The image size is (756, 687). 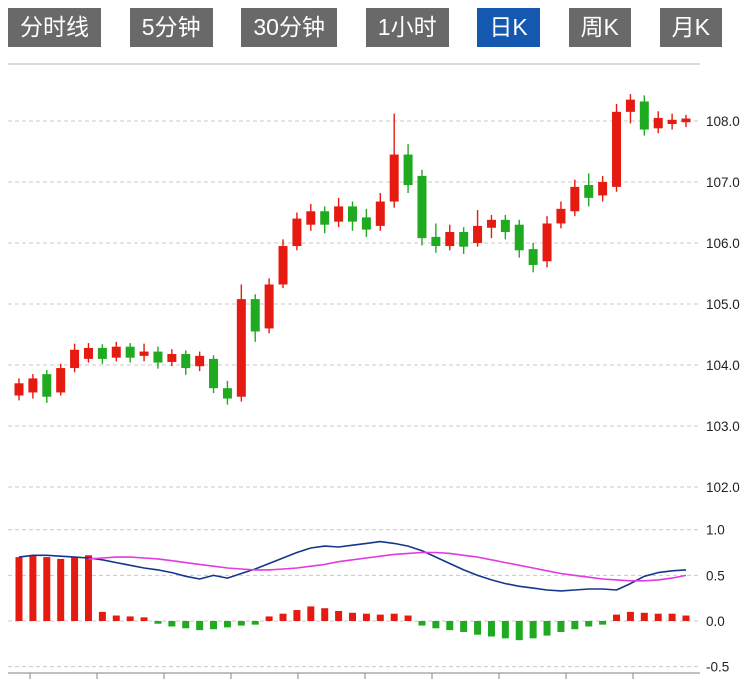 I want to click on price-axis-label: 102.0, so click(x=723, y=487).